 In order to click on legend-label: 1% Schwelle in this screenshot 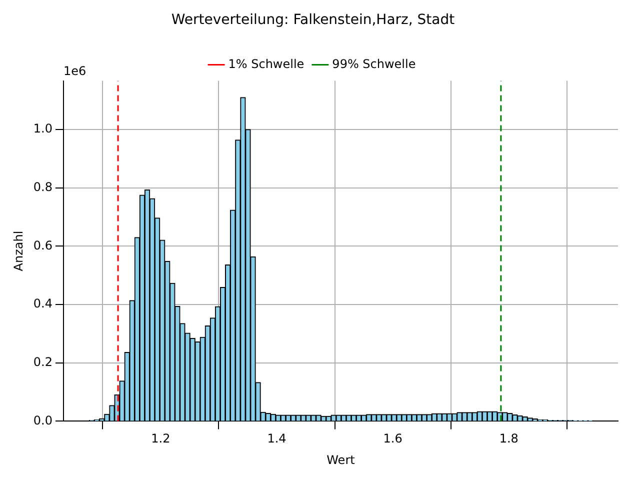, I will do `click(266, 63)`.